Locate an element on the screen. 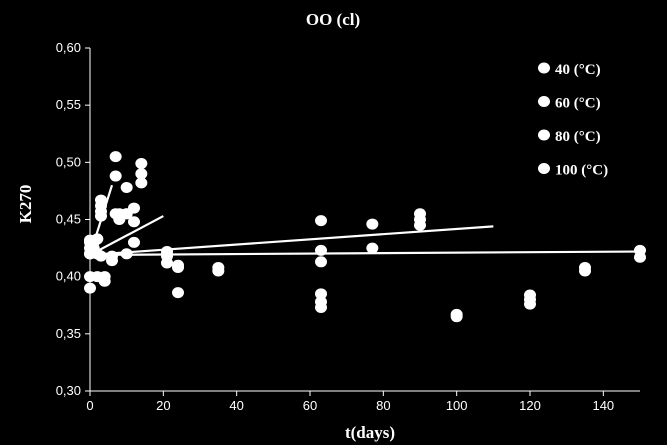 This screenshot has height=445, width=667. x-tick-label: 0 is located at coordinates (89, 405).